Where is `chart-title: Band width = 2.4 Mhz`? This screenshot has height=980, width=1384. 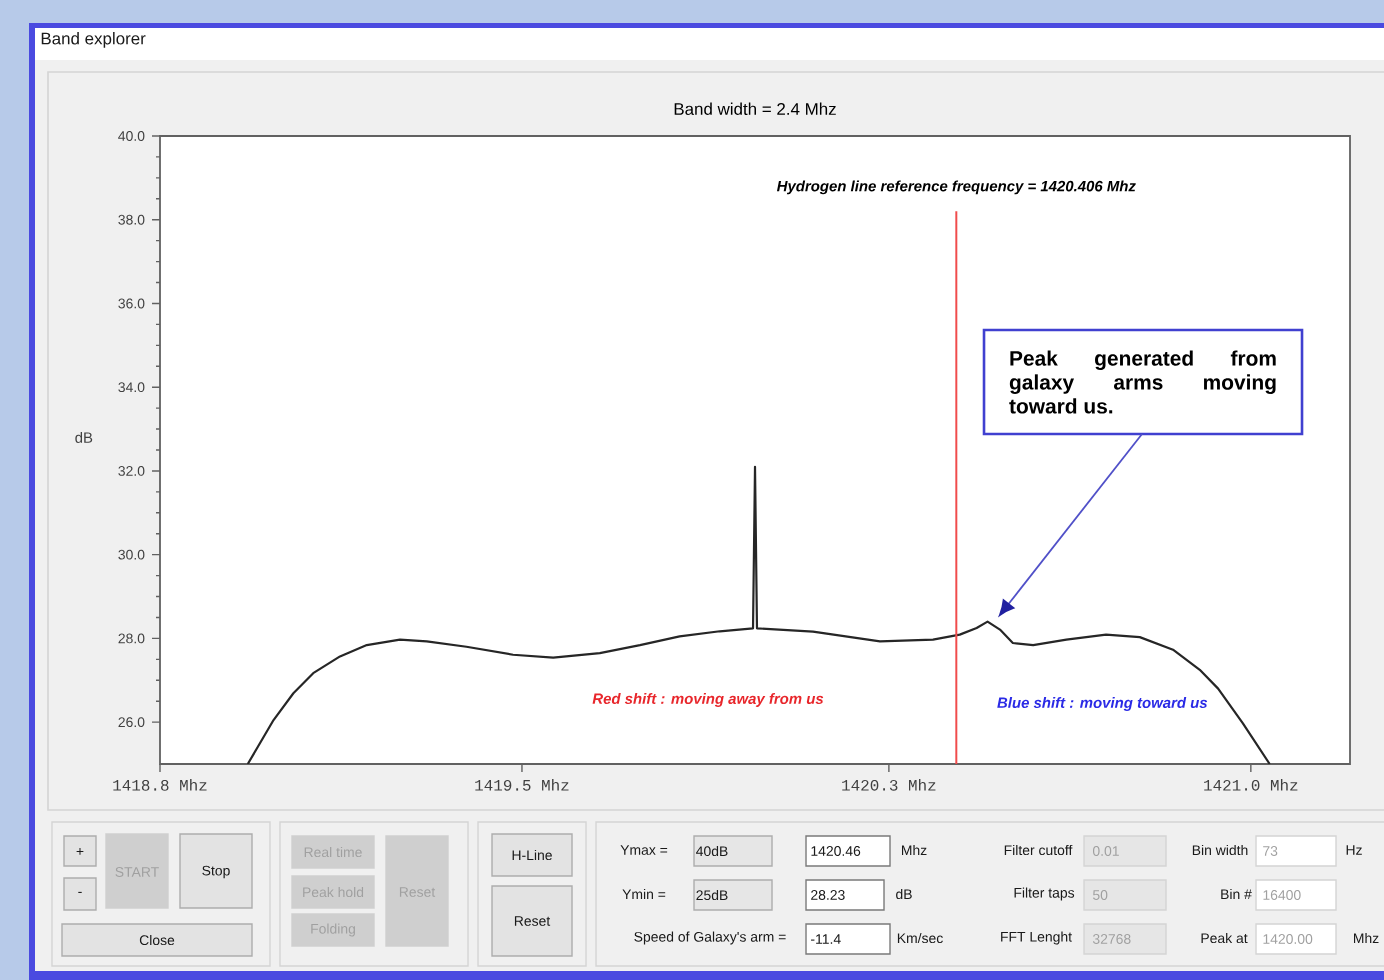
chart-title: Band width = 2.4 Mhz is located at coordinates (755, 108).